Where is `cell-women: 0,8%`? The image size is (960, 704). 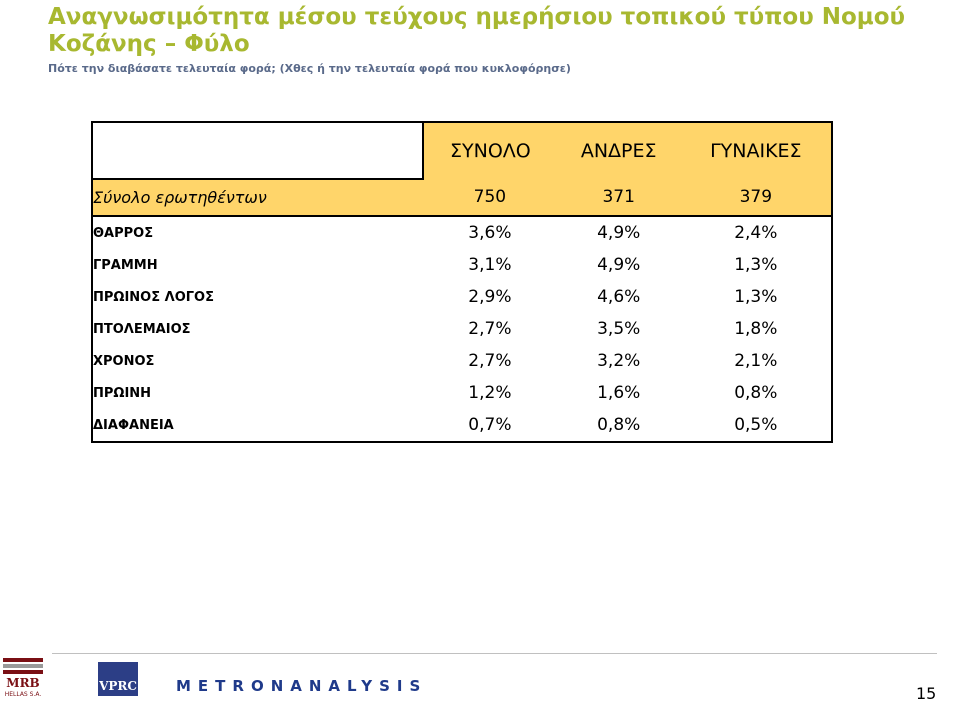
cell-women: 0,8% is located at coordinates (756, 393).